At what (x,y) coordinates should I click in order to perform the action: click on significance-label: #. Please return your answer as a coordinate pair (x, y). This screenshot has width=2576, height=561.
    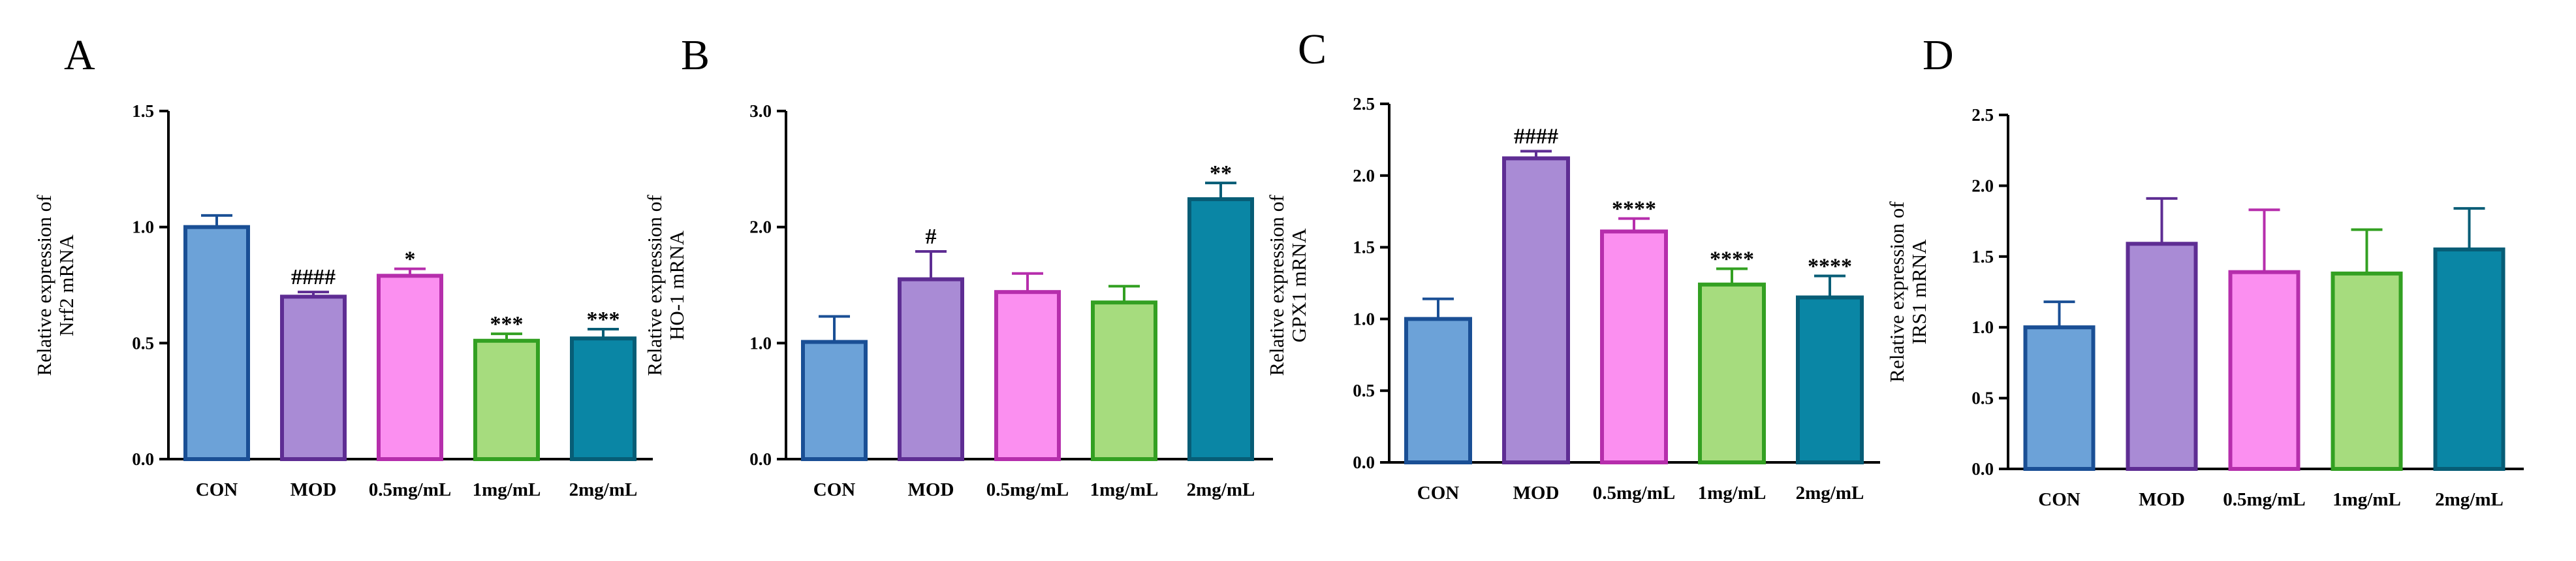
    Looking at the image, I should click on (931, 237).